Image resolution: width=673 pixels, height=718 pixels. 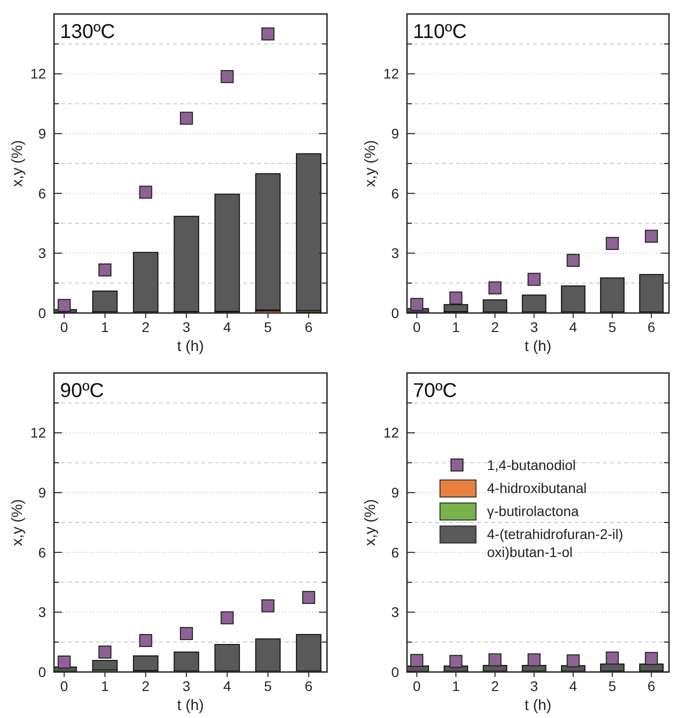 What do you see at coordinates (82, 391) in the screenshot?
I see `chart-title: 90ºC` at bounding box center [82, 391].